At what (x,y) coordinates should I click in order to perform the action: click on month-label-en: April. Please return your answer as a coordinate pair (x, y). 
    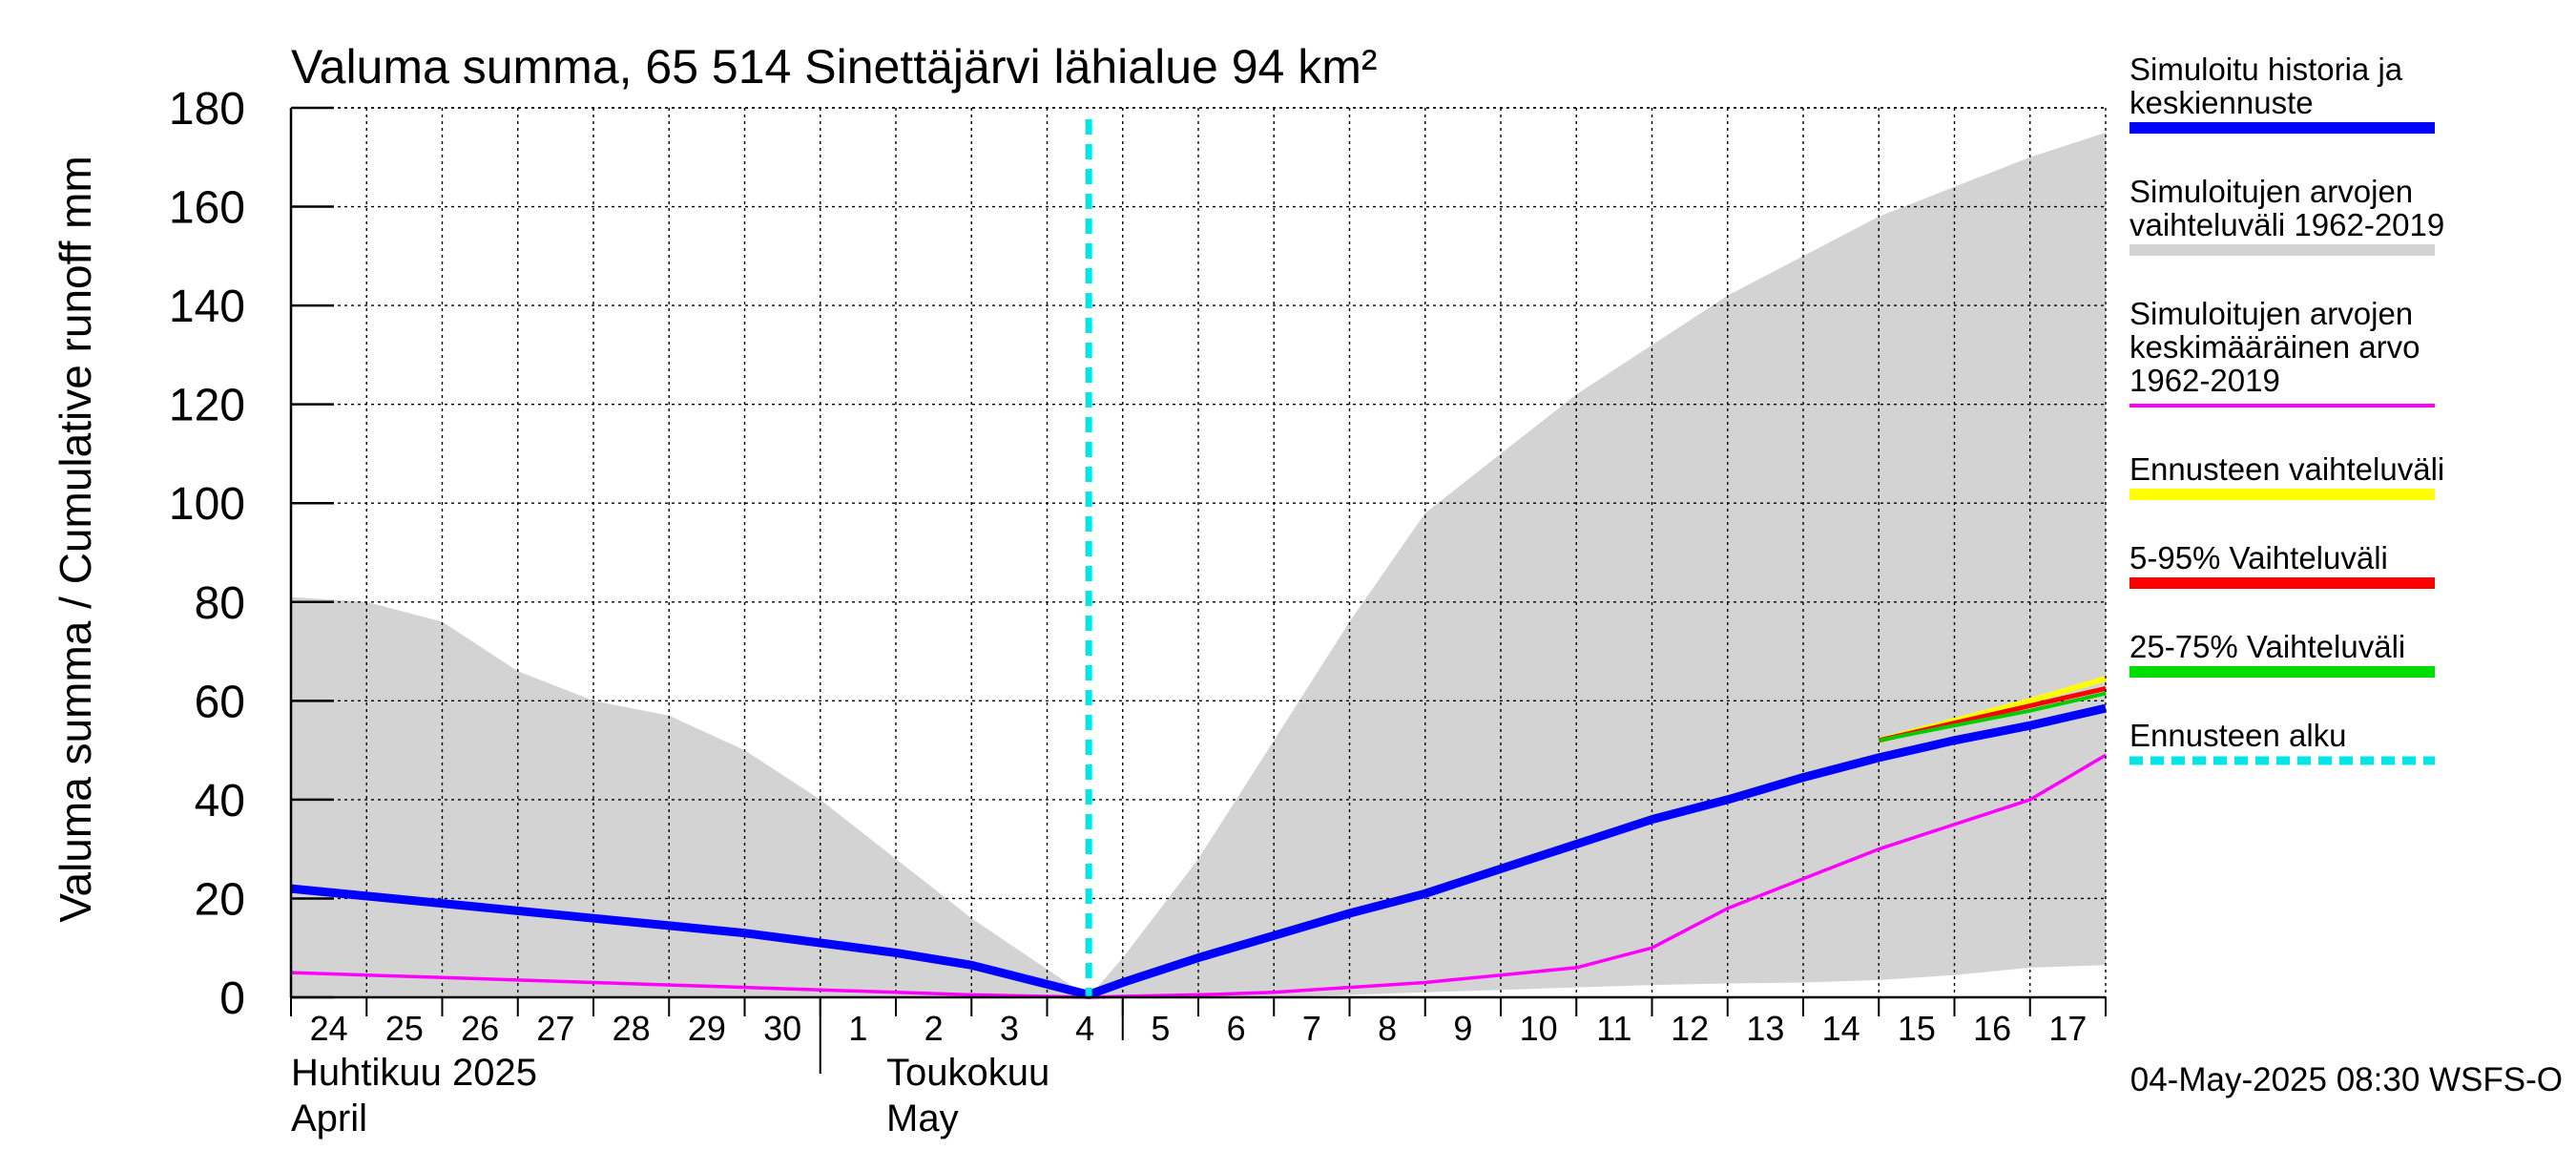
    Looking at the image, I should click on (329, 1119).